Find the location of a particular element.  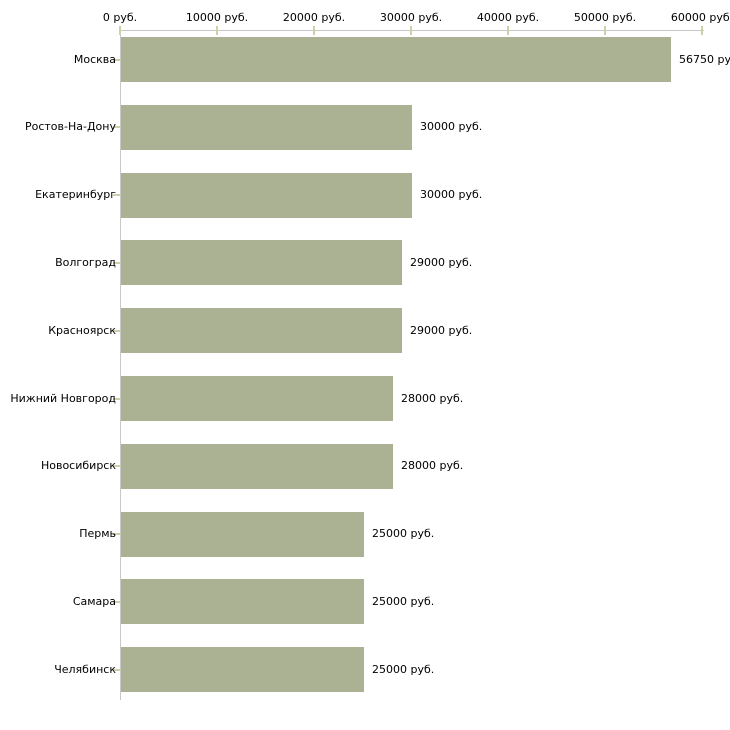

x-axis-tick-label: 10000 руб. is located at coordinates (217, 17).